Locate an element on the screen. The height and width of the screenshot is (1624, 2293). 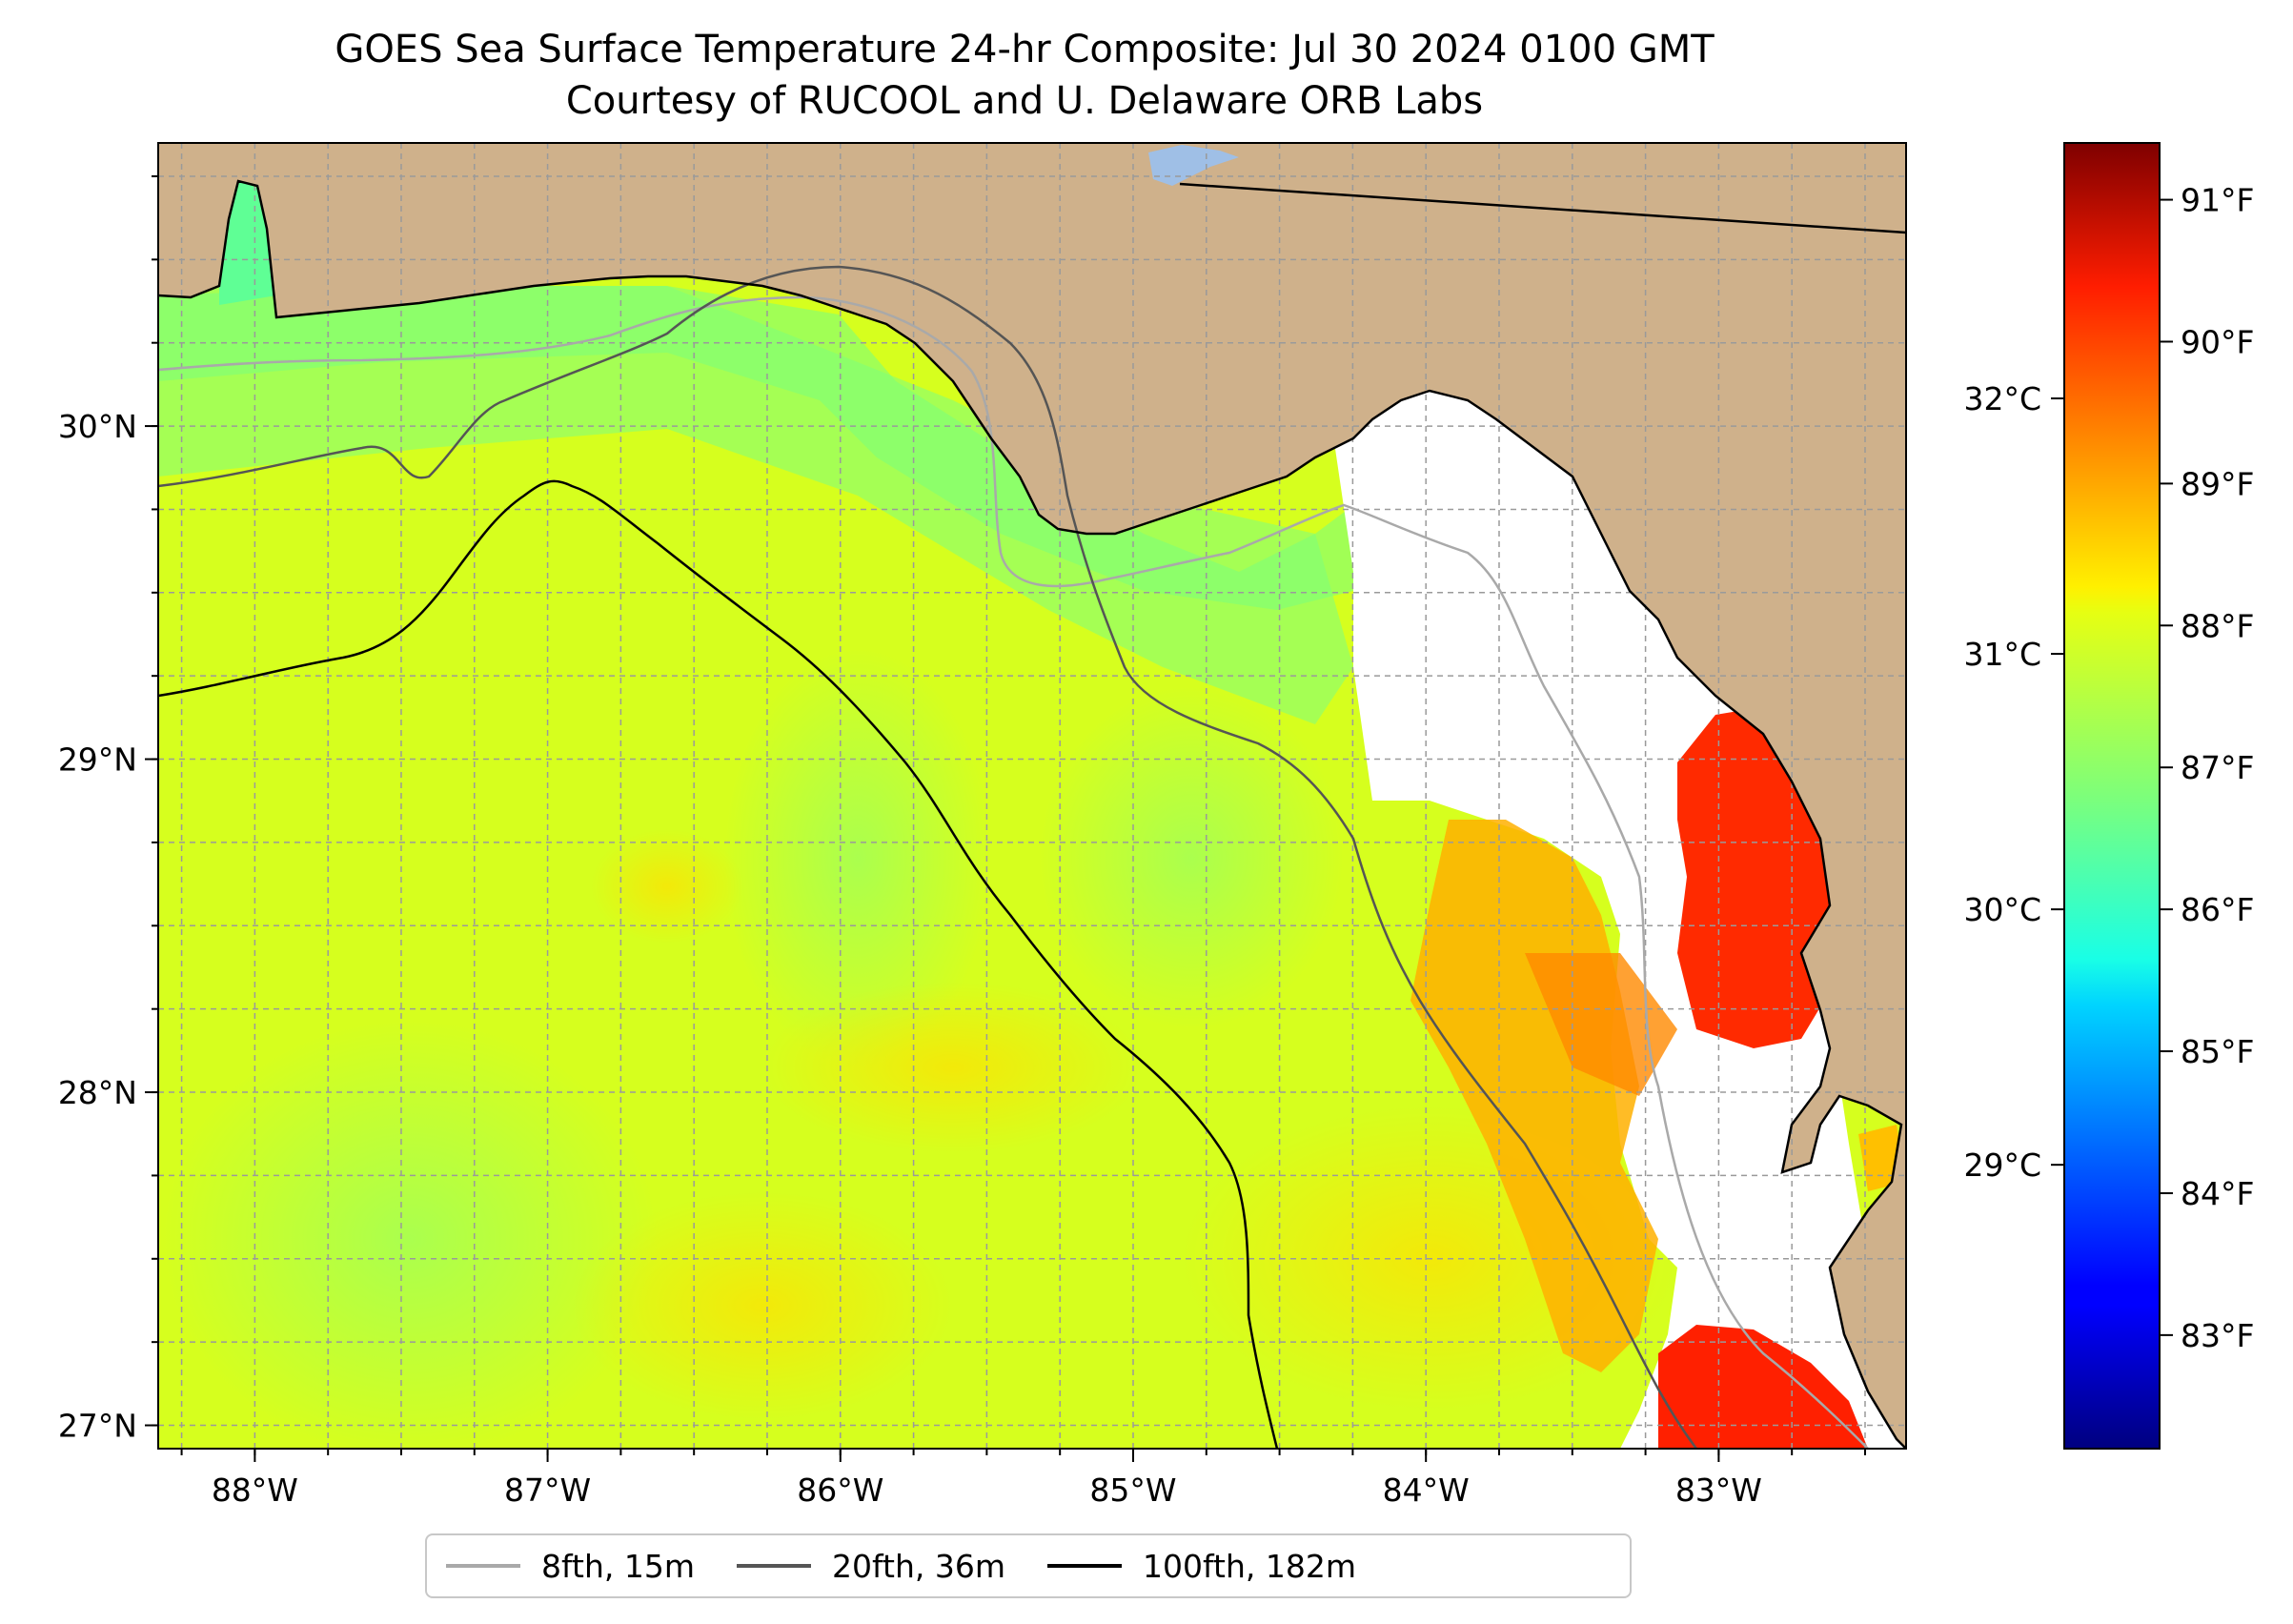
lat-tick-label: 30°N is located at coordinates (98, 426).